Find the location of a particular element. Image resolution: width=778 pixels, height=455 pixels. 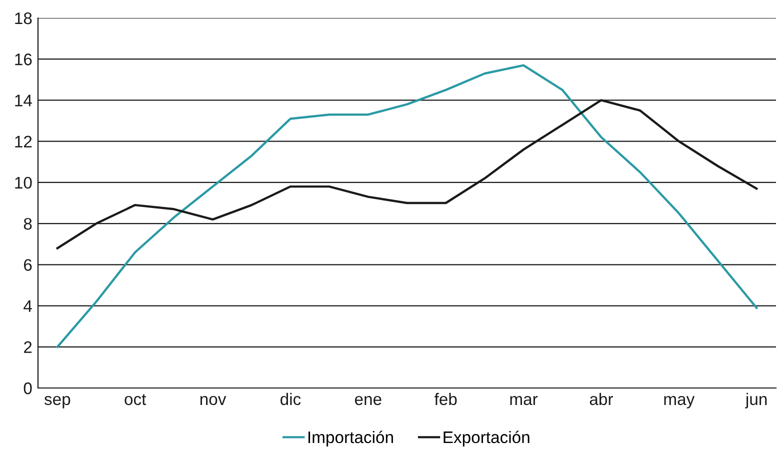

y-tick-label: 4 is located at coordinates (28, 306).